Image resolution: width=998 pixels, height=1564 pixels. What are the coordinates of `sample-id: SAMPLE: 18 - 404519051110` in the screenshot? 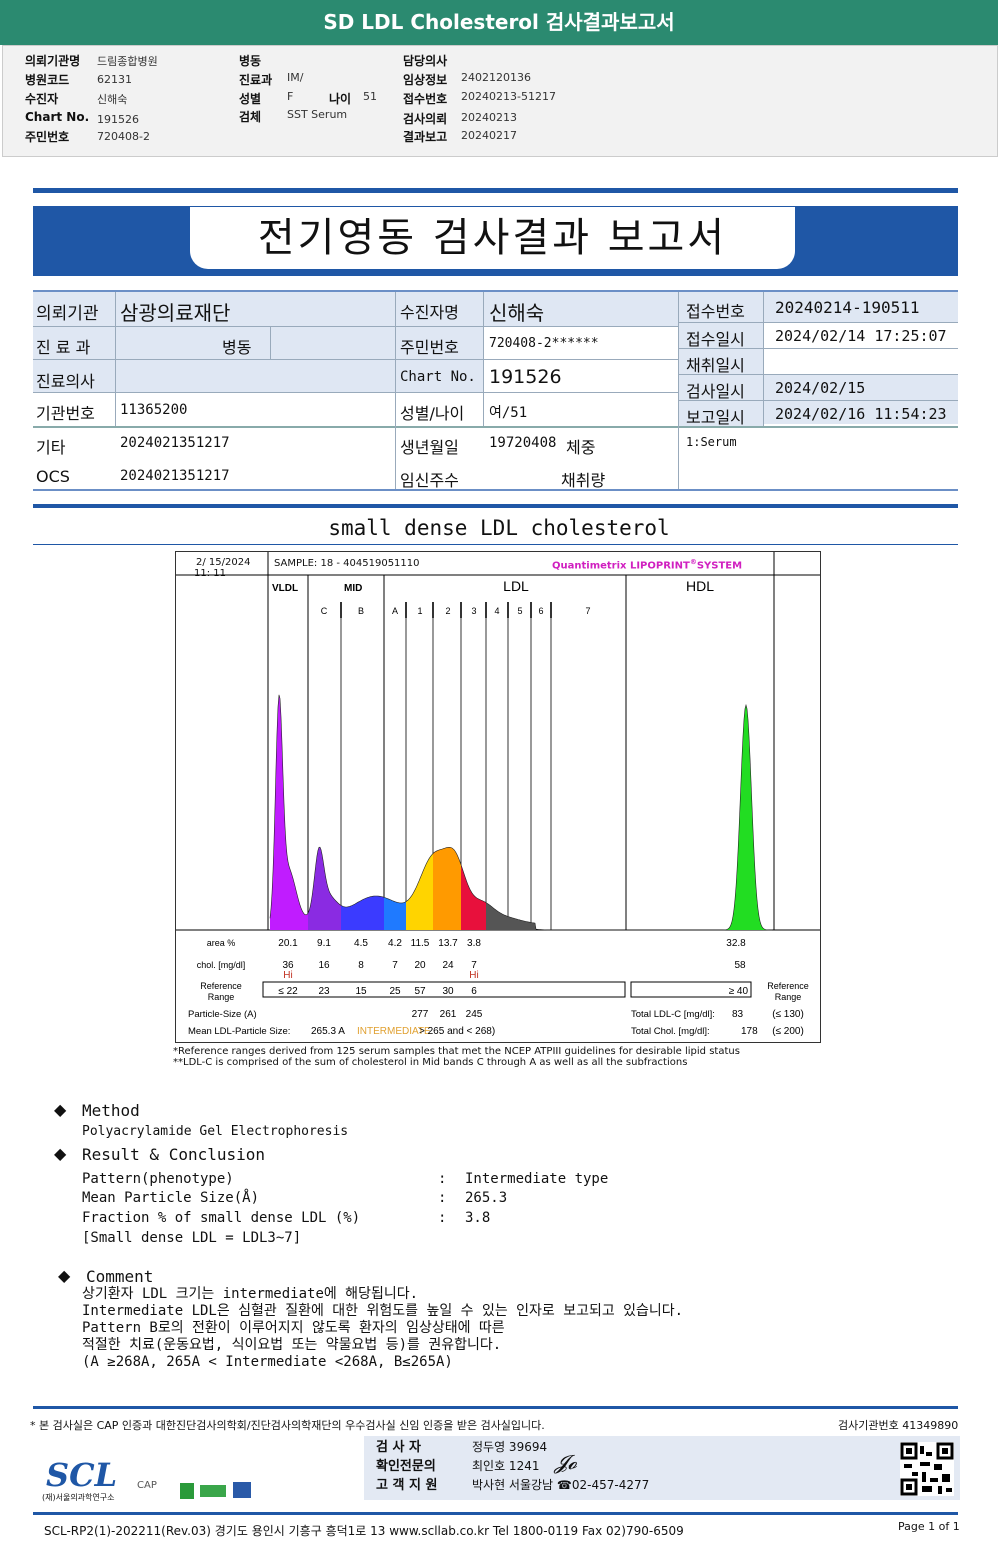 It's located at (347, 563).